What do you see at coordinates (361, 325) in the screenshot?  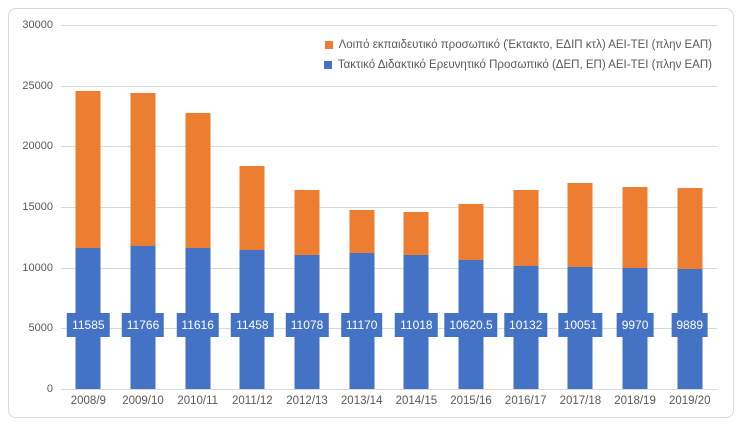 I see `data-label: 11170` at bounding box center [361, 325].